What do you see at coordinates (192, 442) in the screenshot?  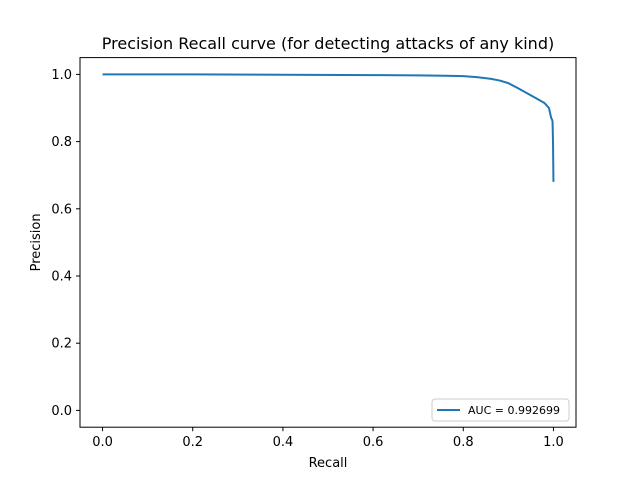 I see `x-tick-label: 0.2` at bounding box center [192, 442].